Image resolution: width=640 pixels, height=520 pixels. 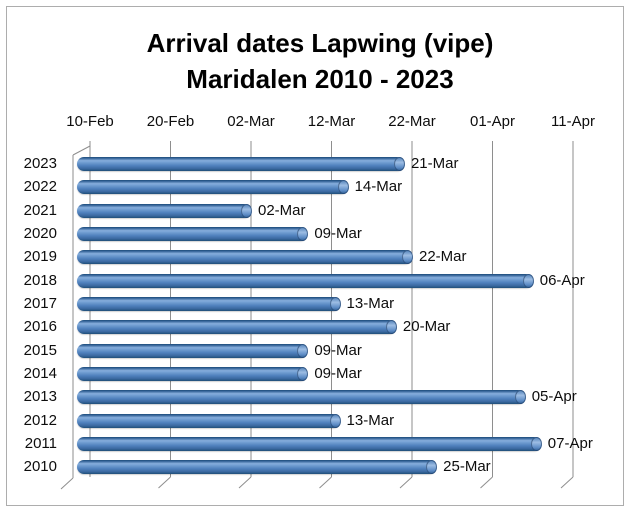 What do you see at coordinates (40, 420) in the screenshot?
I see `y-axis-label-2012: 2012` at bounding box center [40, 420].